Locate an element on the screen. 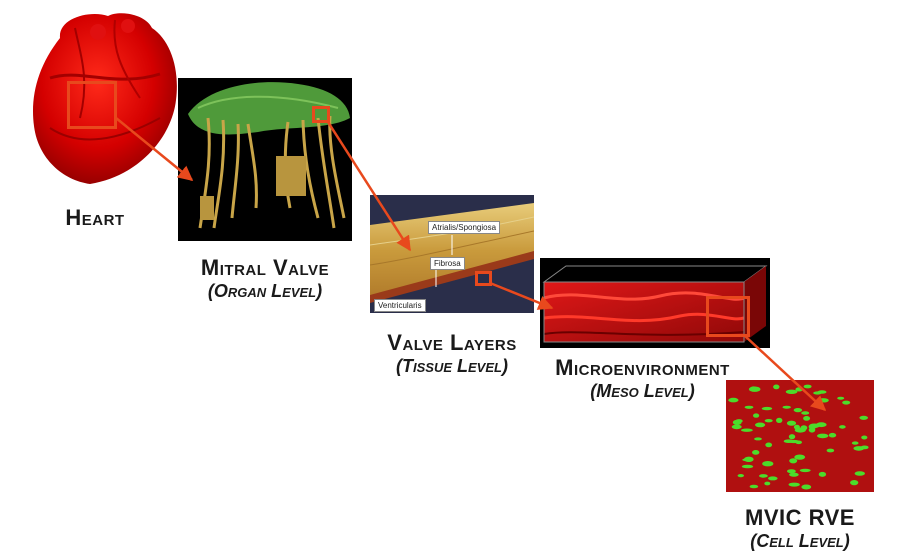 The image size is (897, 554). layers-level: (Tissue Level) is located at coordinates (452, 366).